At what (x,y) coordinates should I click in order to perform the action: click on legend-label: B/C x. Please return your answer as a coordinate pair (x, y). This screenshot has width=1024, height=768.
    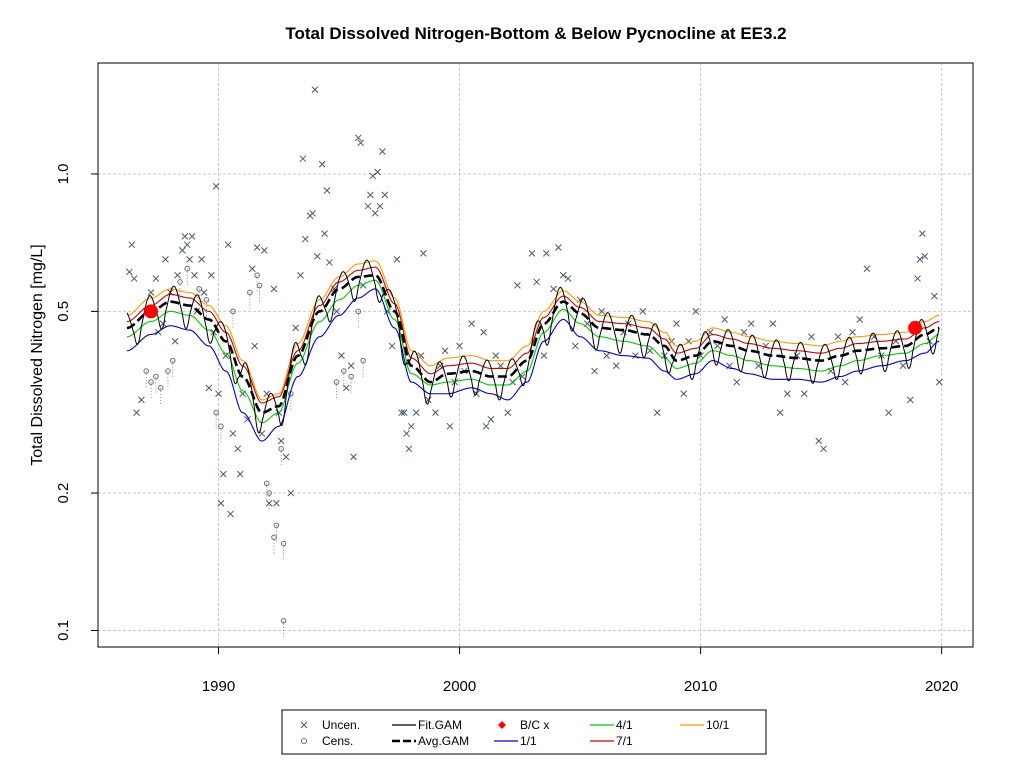
    Looking at the image, I should click on (534, 725).